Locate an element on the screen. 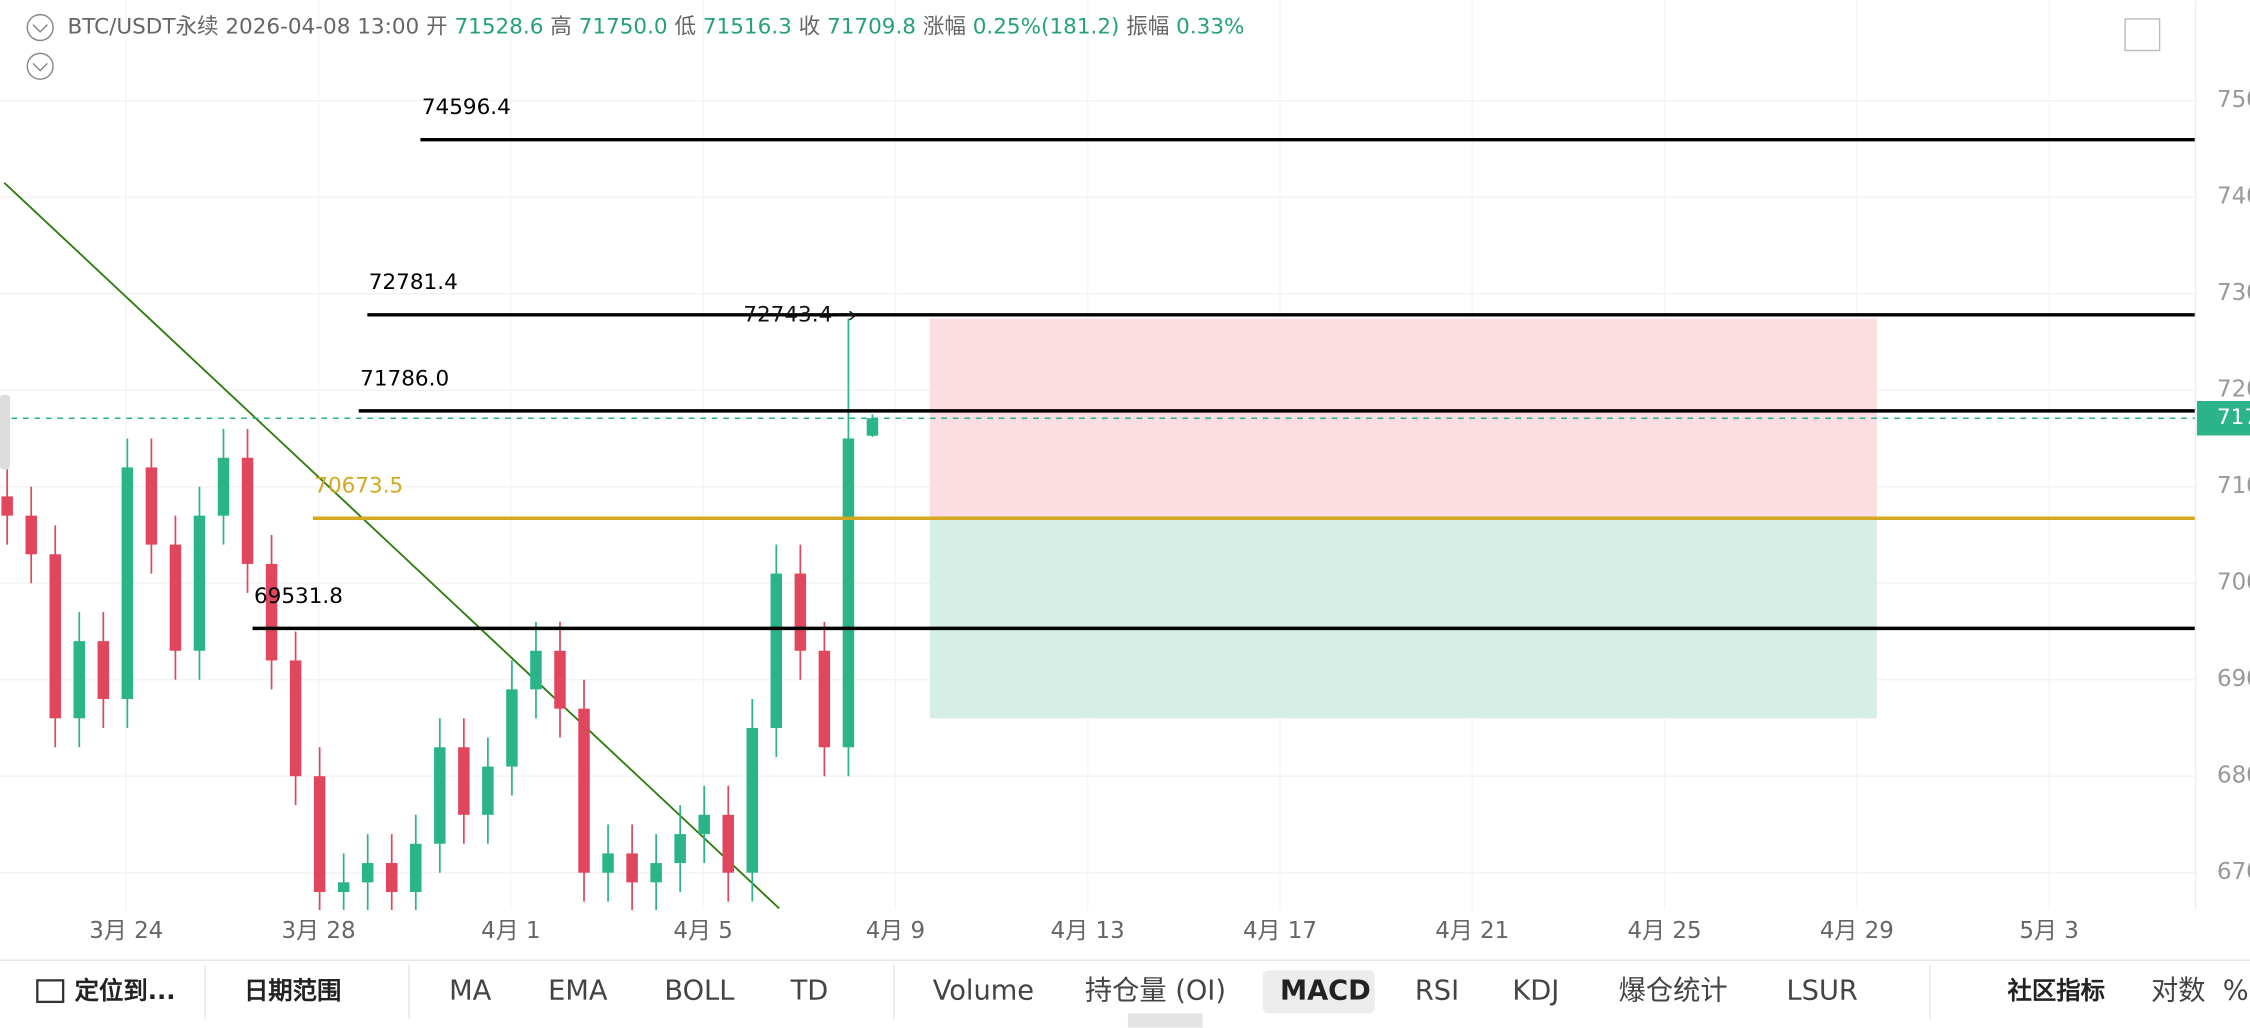 The image size is (2250, 1028). field-label: 涨幅 is located at coordinates (944, 27).